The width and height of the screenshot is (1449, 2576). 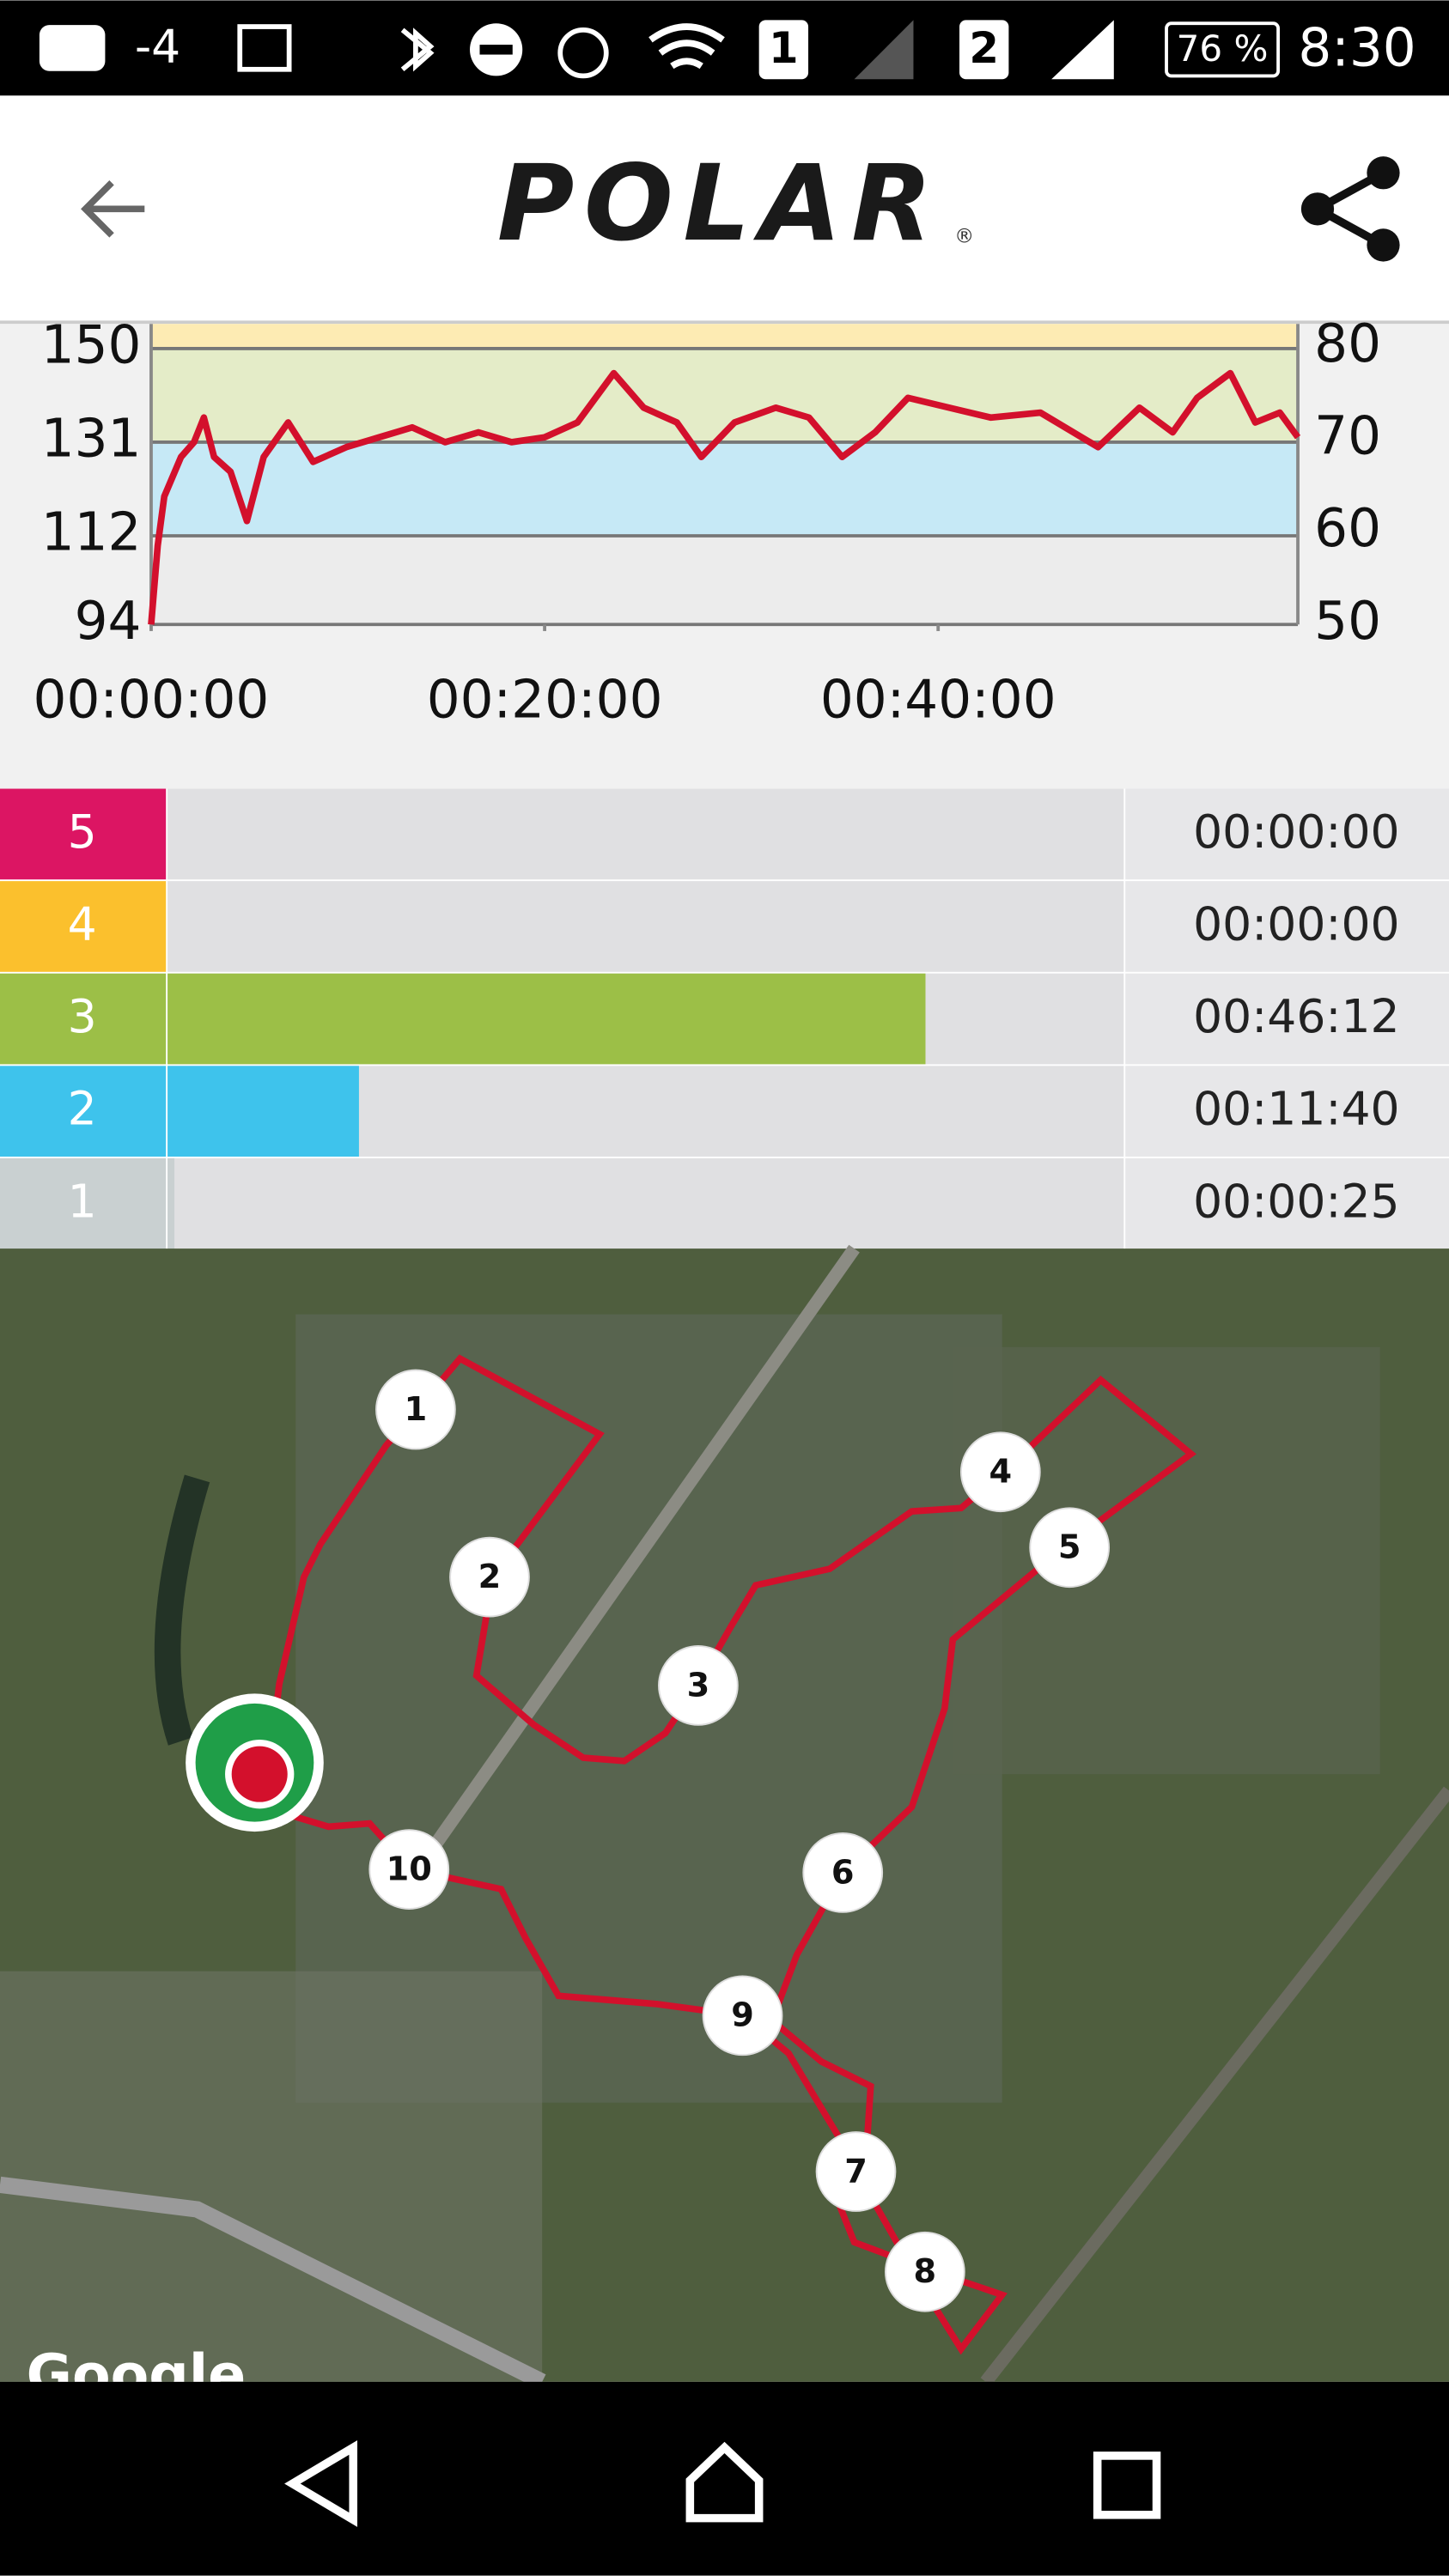 I want to click on lap-marker-label: 1, so click(x=416, y=1409).